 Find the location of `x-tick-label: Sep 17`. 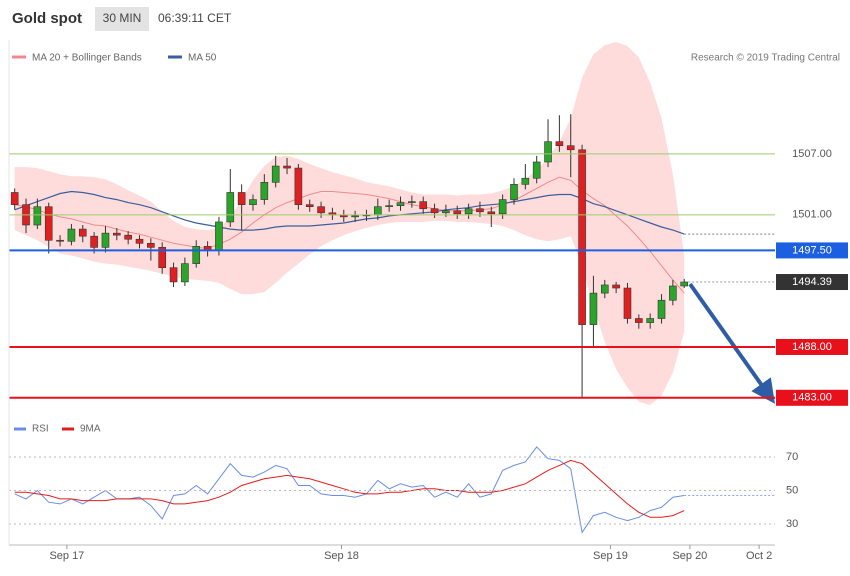

x-tick-label: Sep 17 is located at coordinates (66, 556).